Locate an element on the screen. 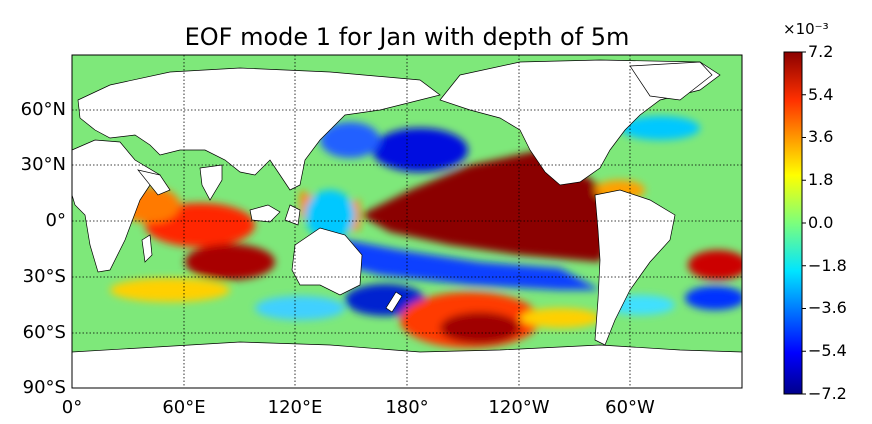 This screenshot has height=424, width=872. colorbar-tick: −7.2 is located at coordinates (827, 393).